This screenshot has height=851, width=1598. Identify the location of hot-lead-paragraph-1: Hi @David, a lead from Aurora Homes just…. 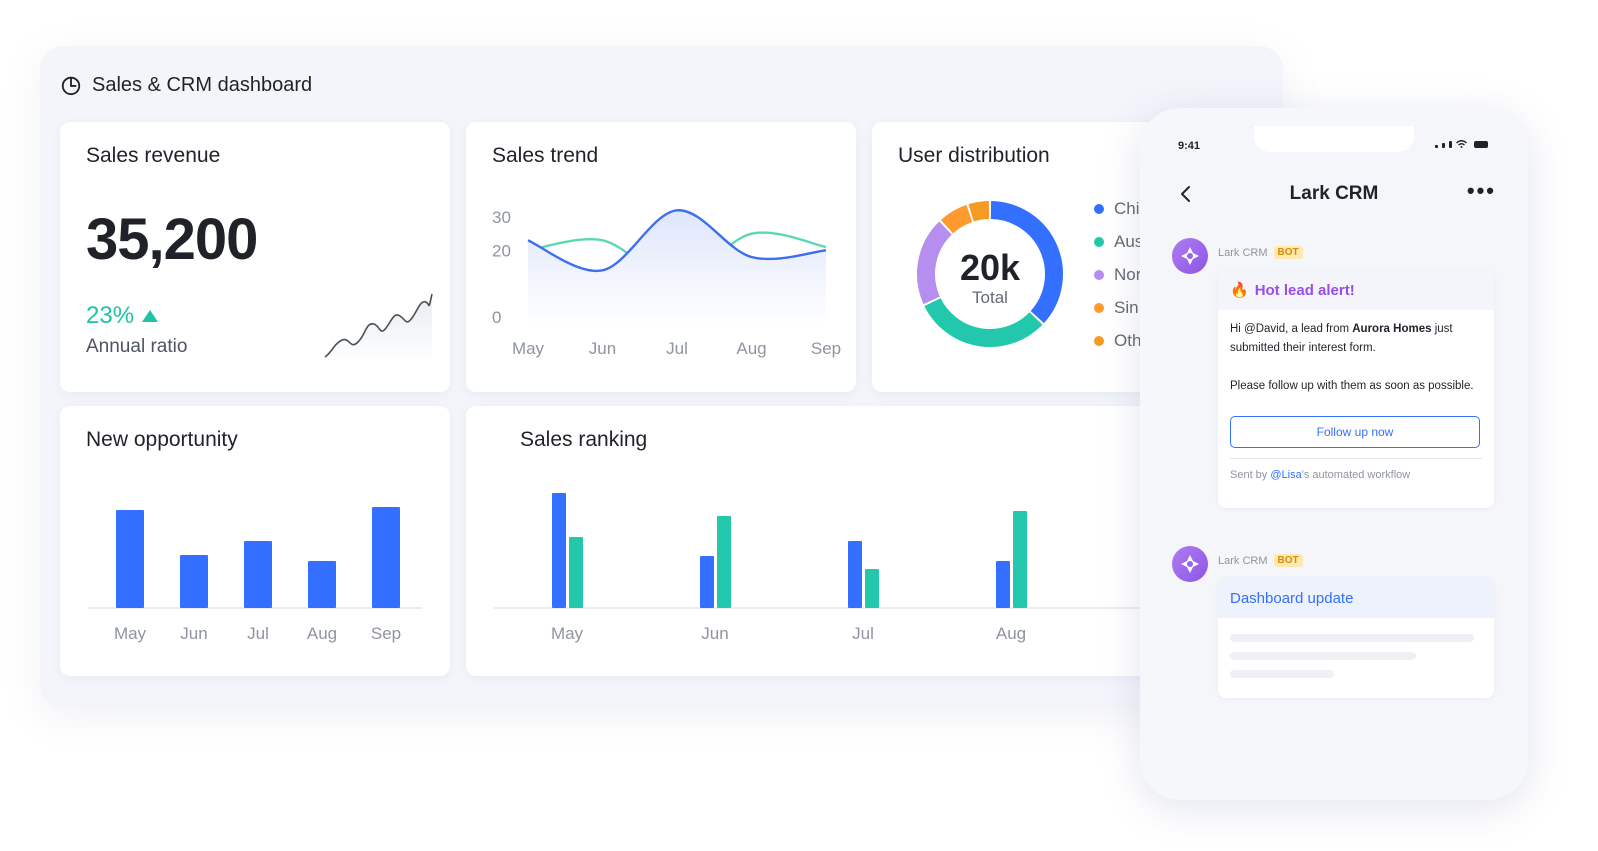
(1356, 339).